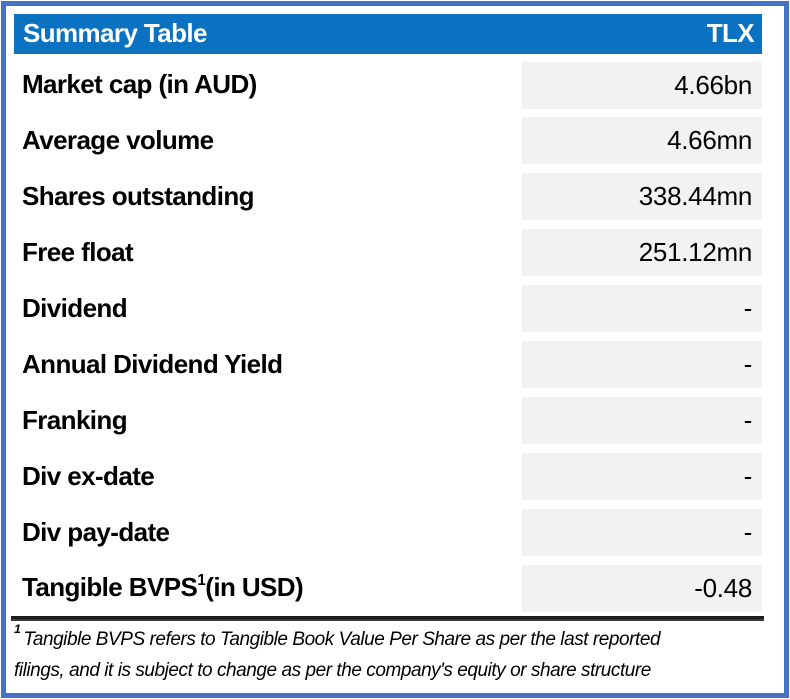  Describe the element at coordinates (695, 196) in the screenshot. I see `row-value: 338.44mn` at that location.